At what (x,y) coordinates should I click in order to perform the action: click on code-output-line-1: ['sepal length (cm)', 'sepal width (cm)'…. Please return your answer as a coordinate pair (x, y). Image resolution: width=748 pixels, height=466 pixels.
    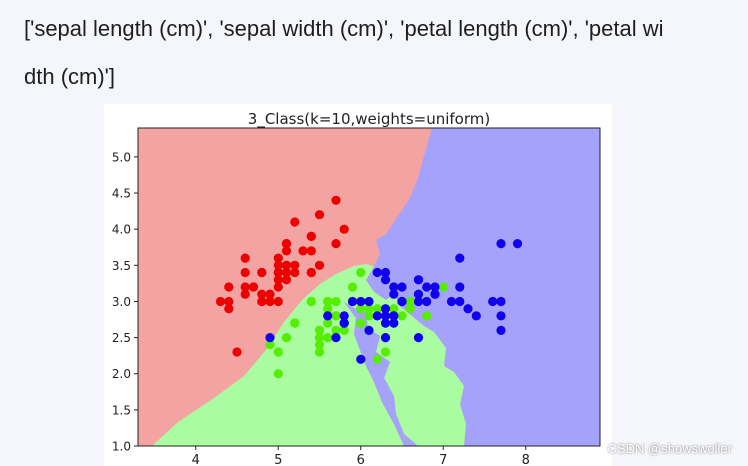
    Looking at the image, I should click on (344, 28).